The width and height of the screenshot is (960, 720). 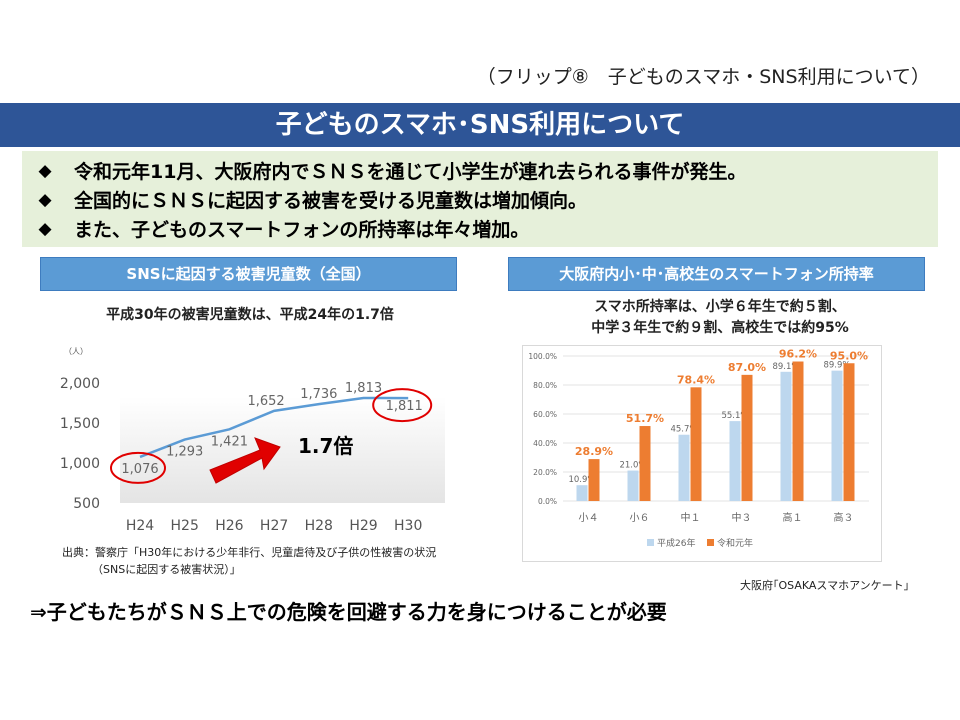 What do you see at coordinates (691, 517) in the screenshot?
I see `x-tick-label: 中１` at bounding box center [691, 517].